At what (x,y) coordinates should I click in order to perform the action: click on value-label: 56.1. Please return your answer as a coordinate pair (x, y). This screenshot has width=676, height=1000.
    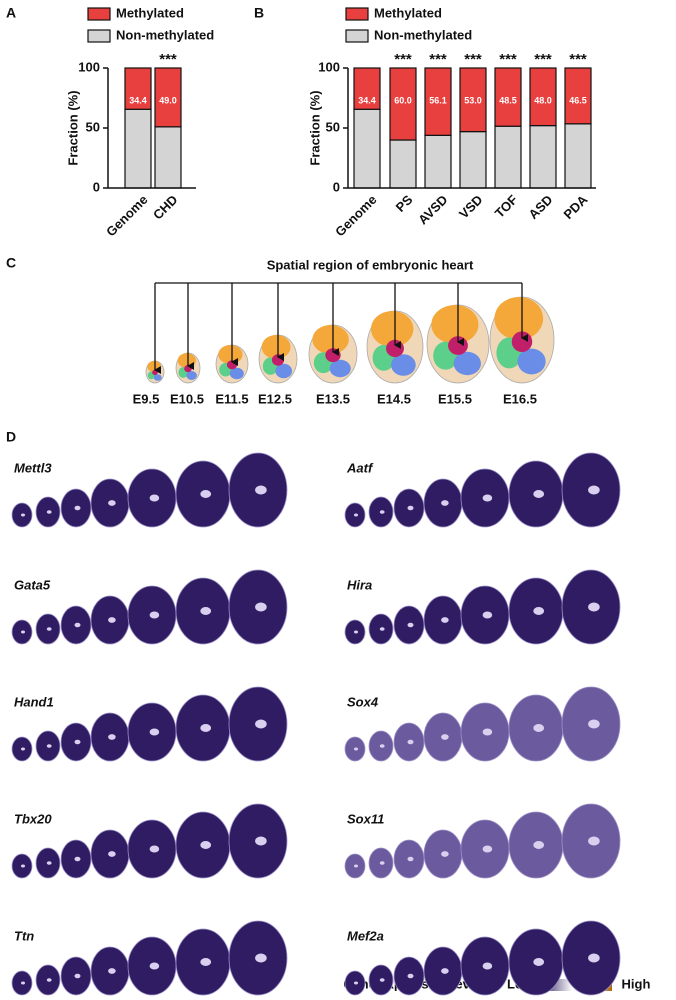
    Looking at the image, I should click on (438, 100).